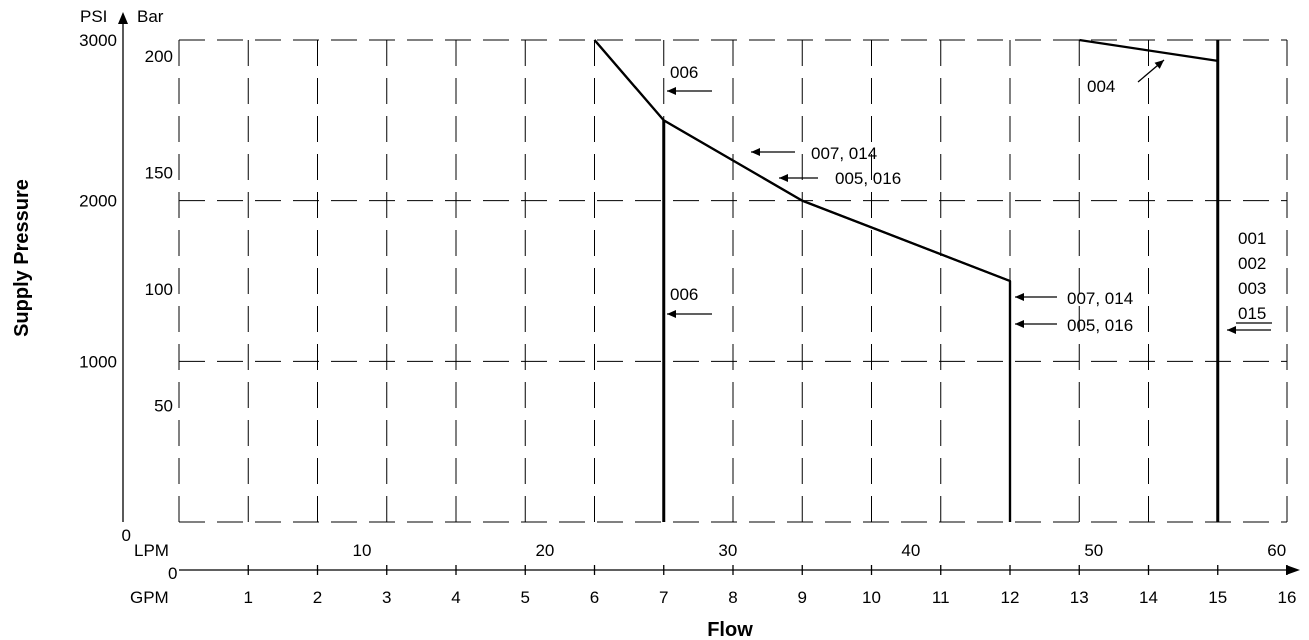 The height and width of the screenshot is (640, 1309). Describe the element at coordinates (941, 597) in the screenshot. I see `gpm-tick-label: 11` at that location.